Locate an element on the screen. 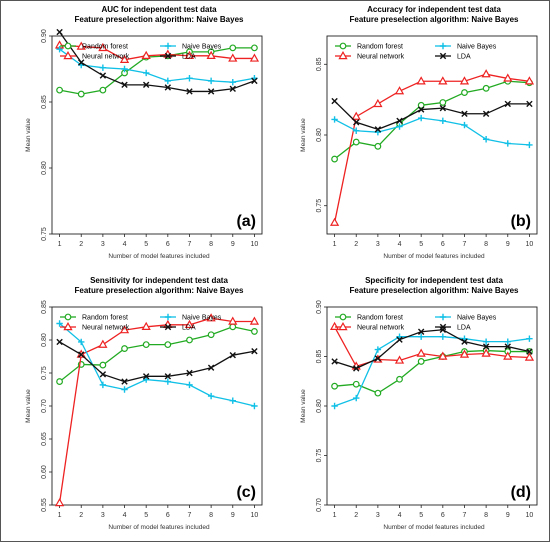  legend-entry: Naive Bayes is located at coordinates (477, 318).